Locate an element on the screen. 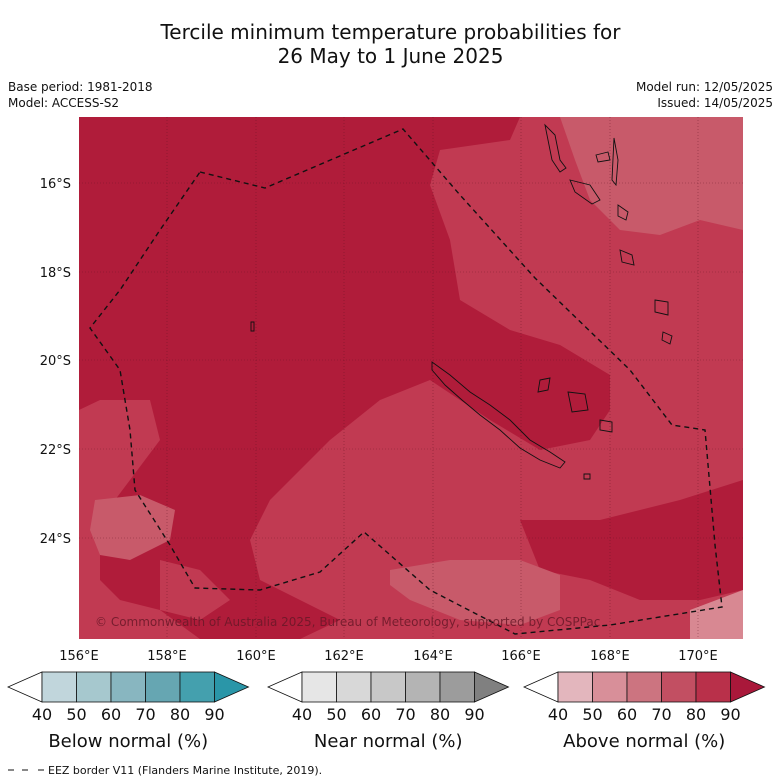 Image resolution: width=781 pixels, height=781 pixels. field-70-80-south is located at coordinates (195, 590).